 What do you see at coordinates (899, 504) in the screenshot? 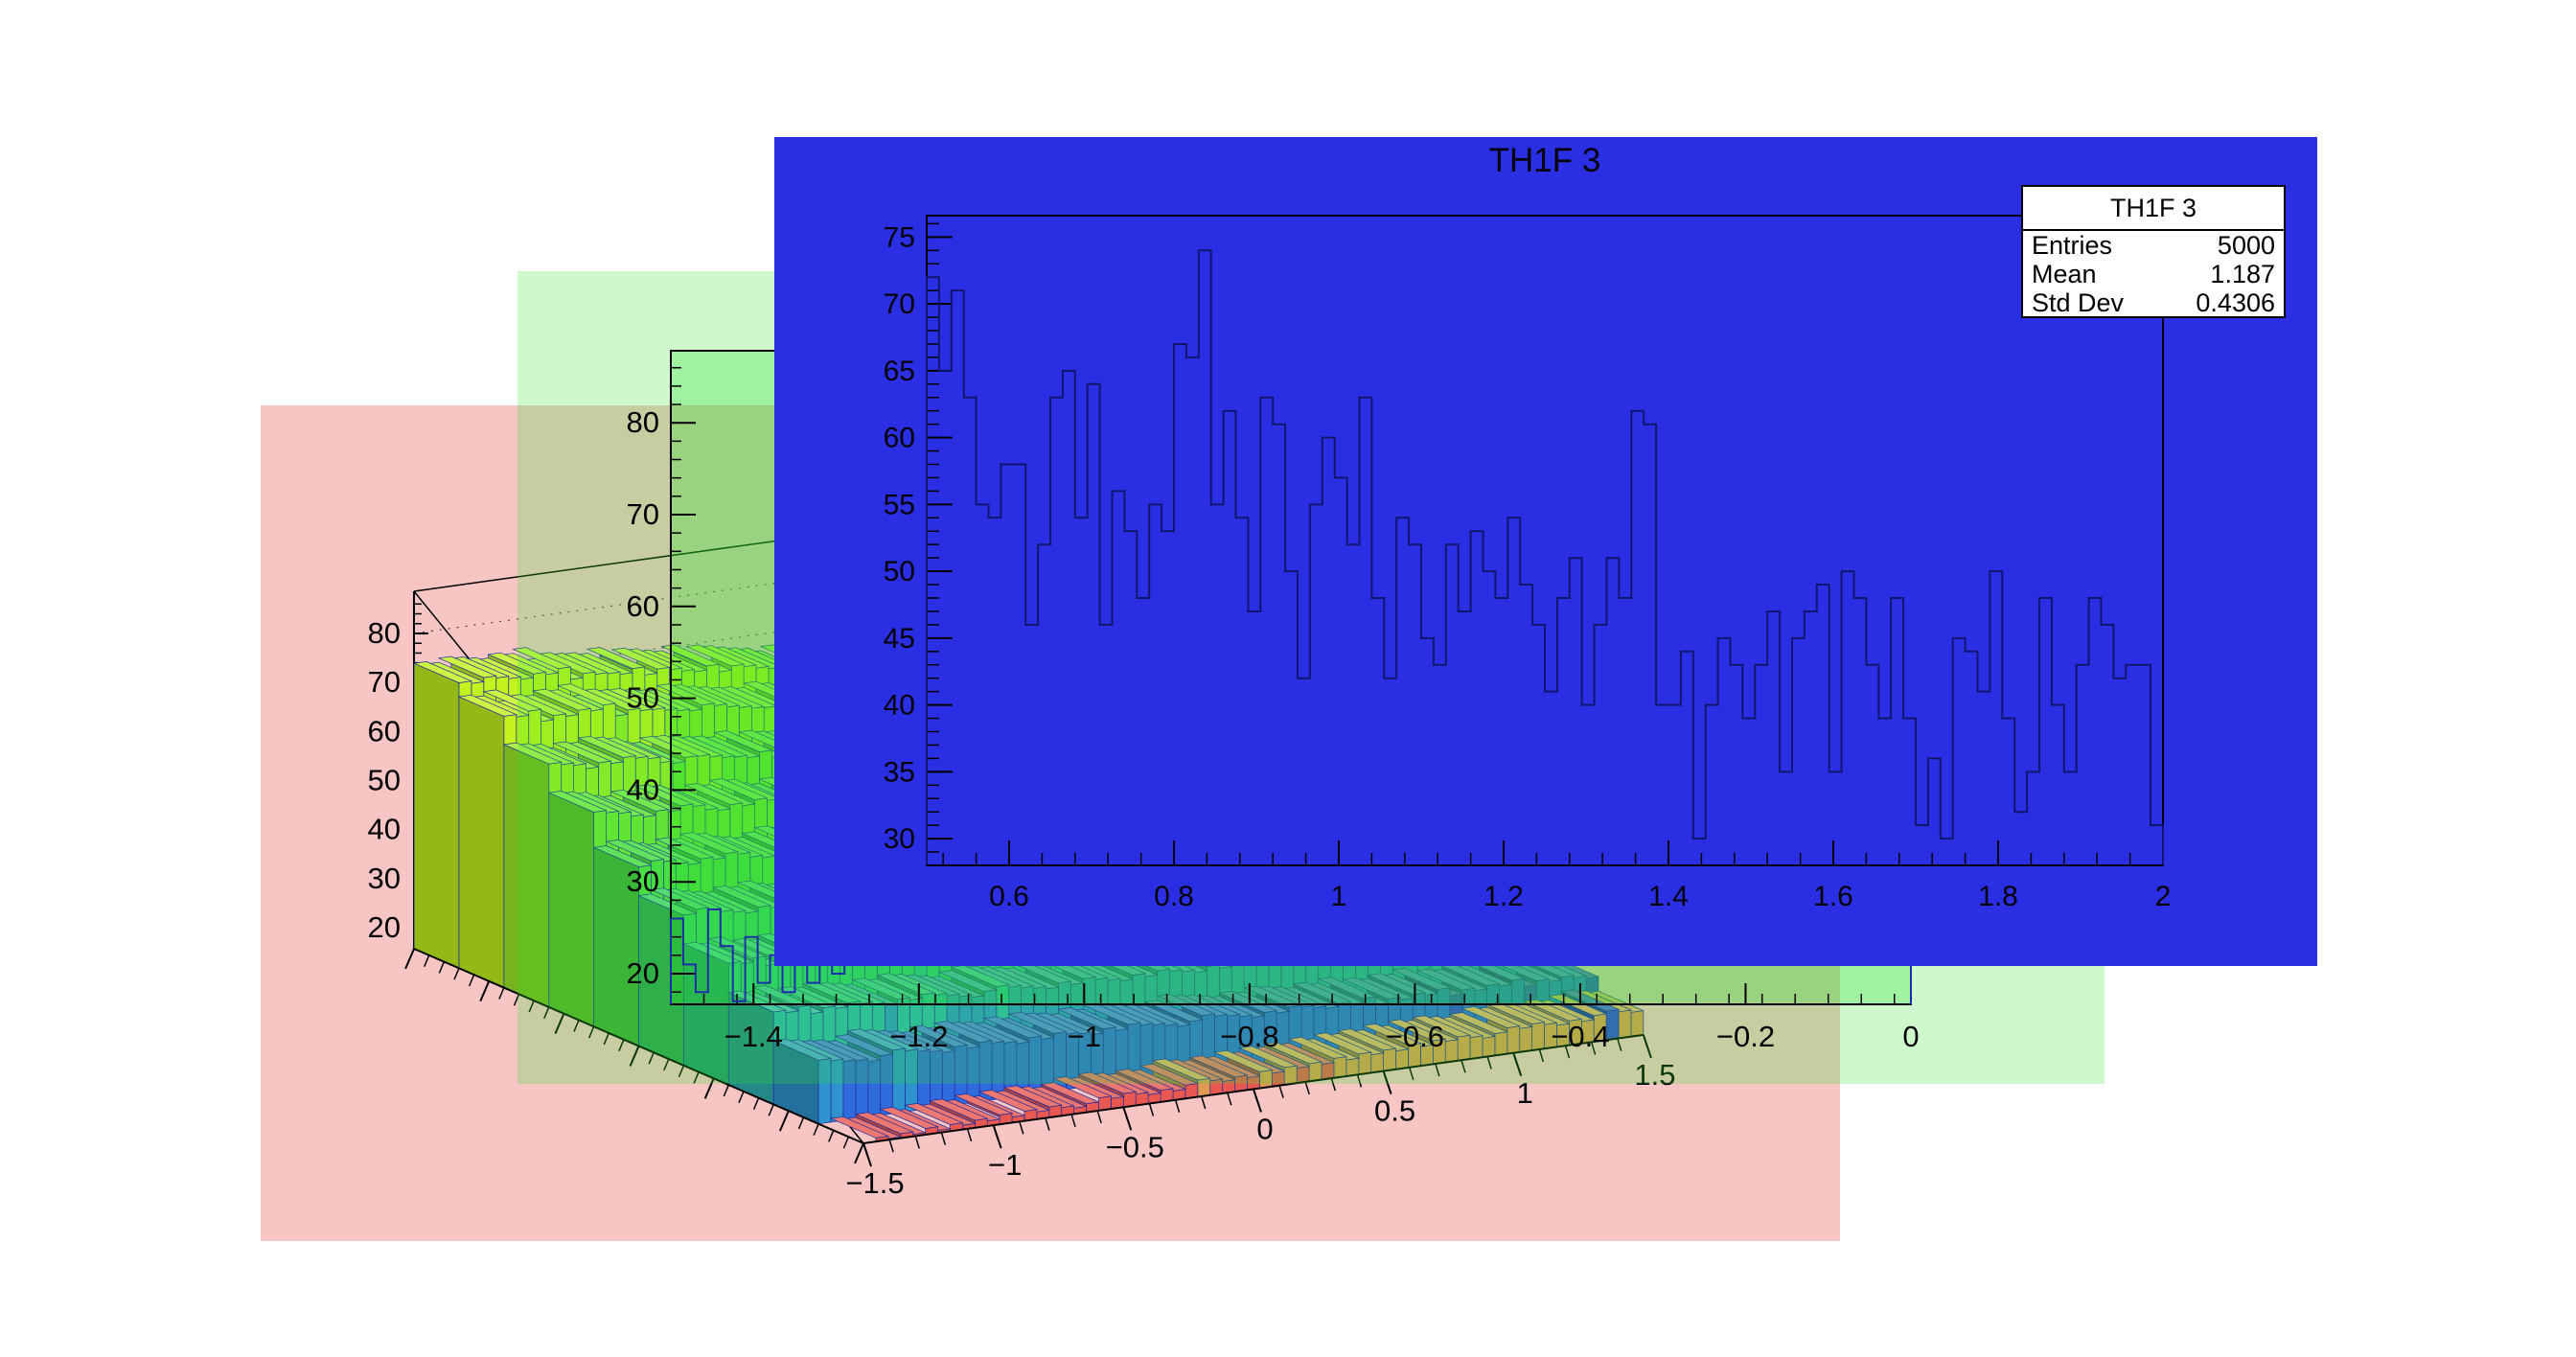
I see `blue-y-tick-label: 55` at bounding box center [899, 504].